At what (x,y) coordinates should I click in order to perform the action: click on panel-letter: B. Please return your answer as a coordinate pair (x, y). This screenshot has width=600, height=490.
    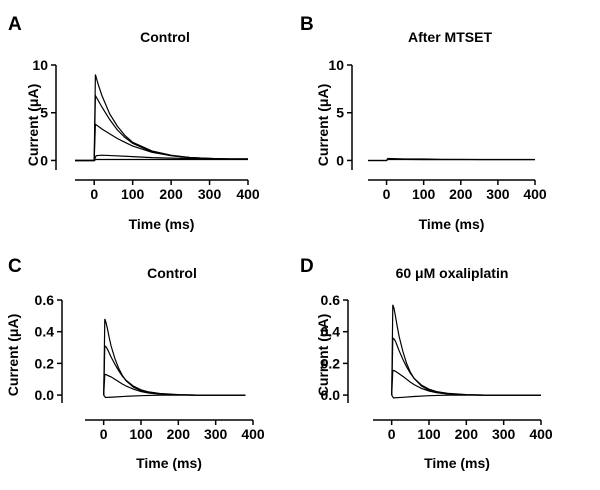
    Looking at the image, I should click on (307, 24).